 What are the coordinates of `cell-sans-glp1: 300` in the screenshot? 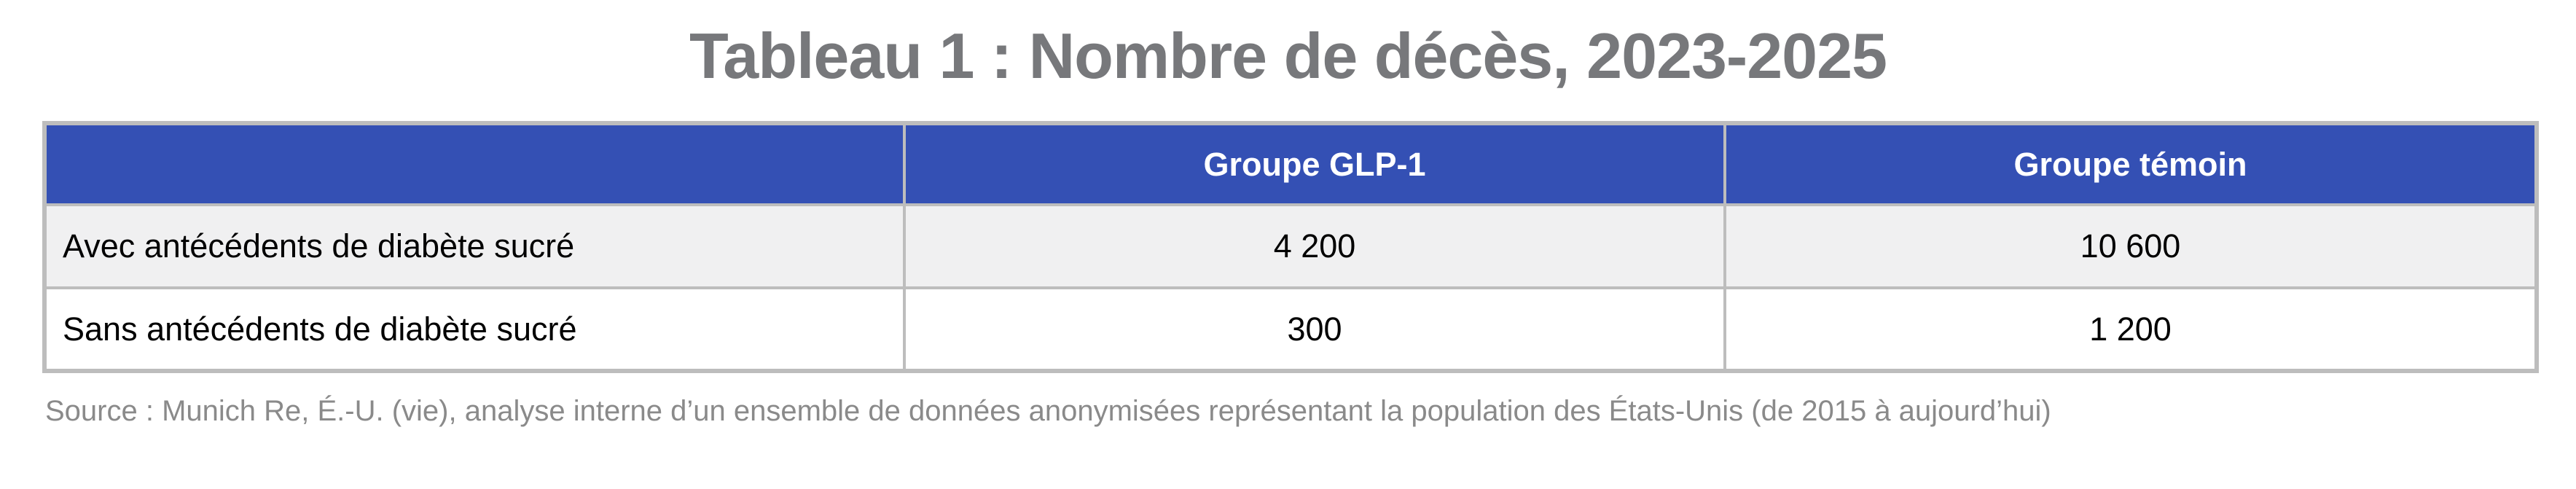 It's located at (1314, 329).